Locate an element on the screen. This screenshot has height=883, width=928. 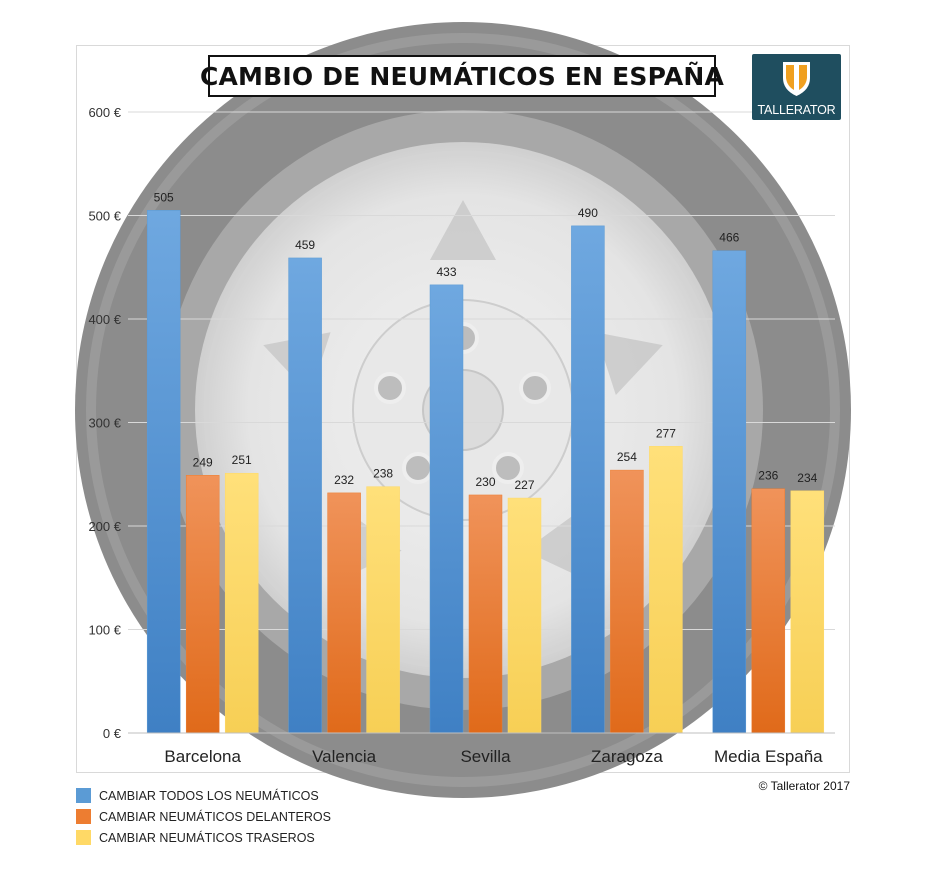
data-label: 277 is located at coordinates (666, 433).